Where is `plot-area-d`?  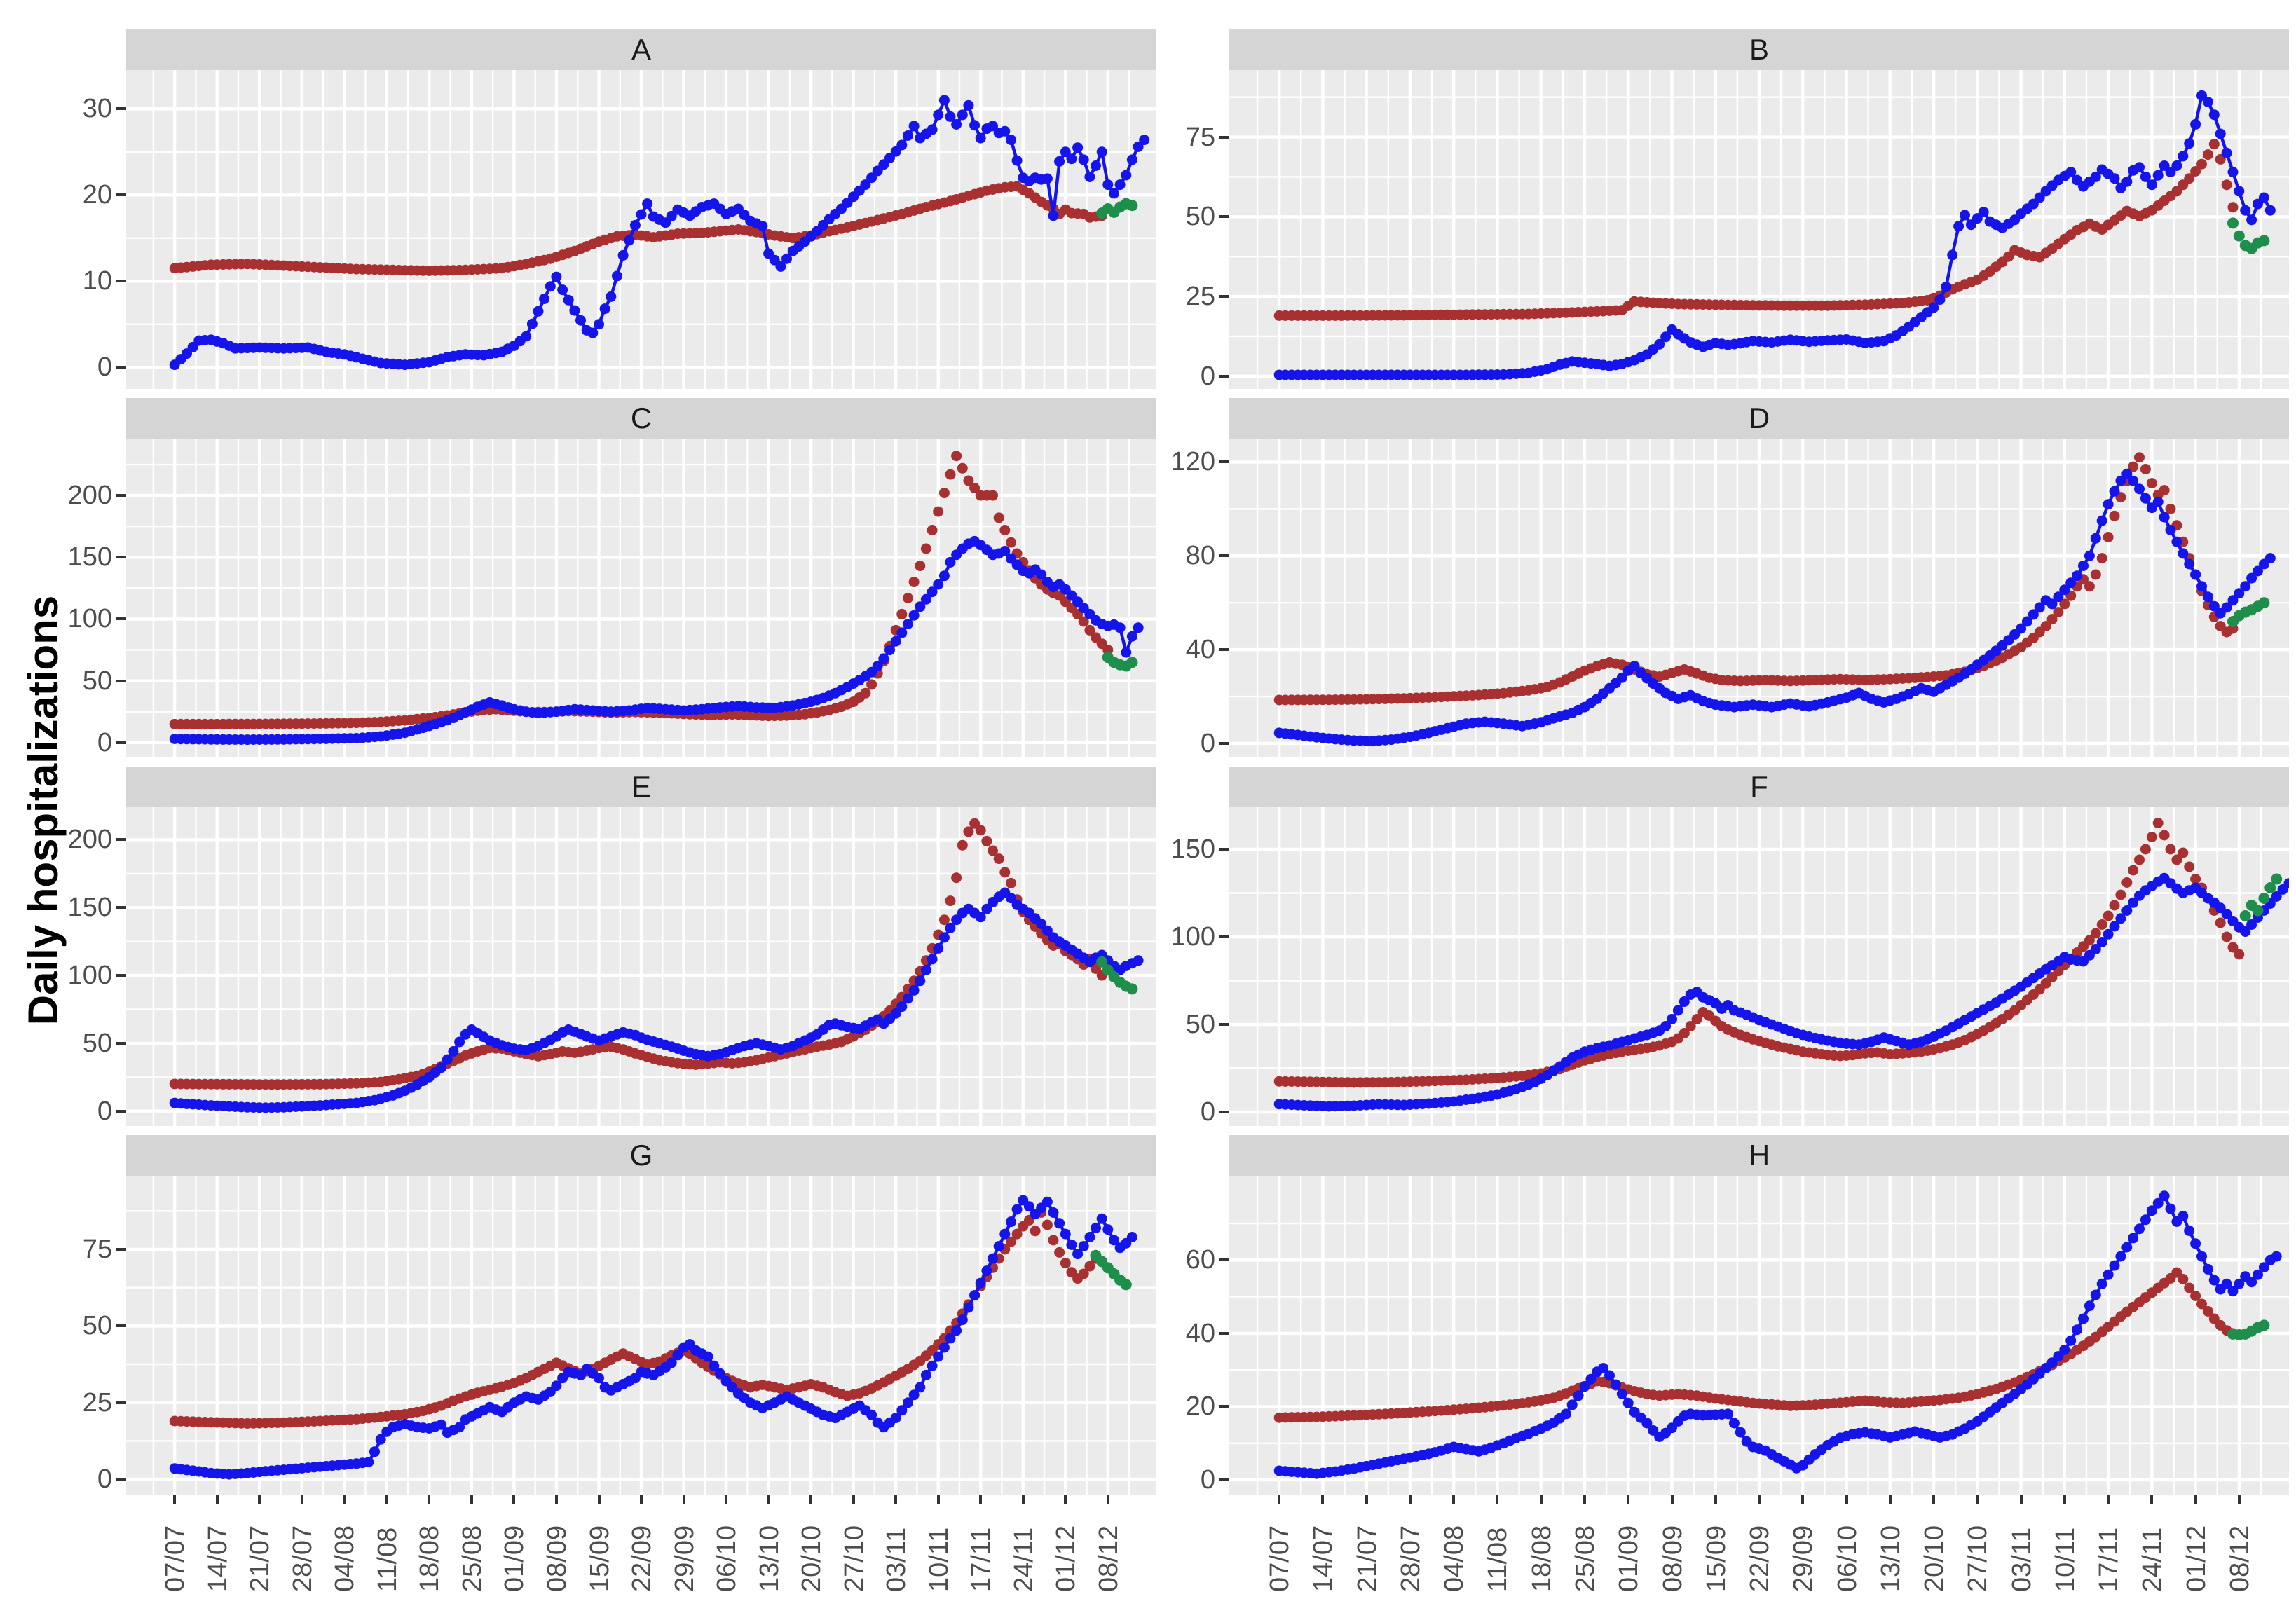 plot-area-d is located at coordinates (1759, 598).